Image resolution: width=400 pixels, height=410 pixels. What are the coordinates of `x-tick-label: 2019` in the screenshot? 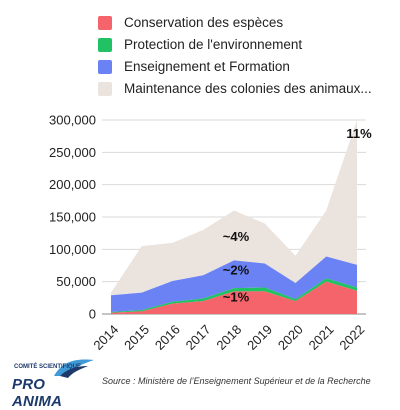 It's located at (259, 337).